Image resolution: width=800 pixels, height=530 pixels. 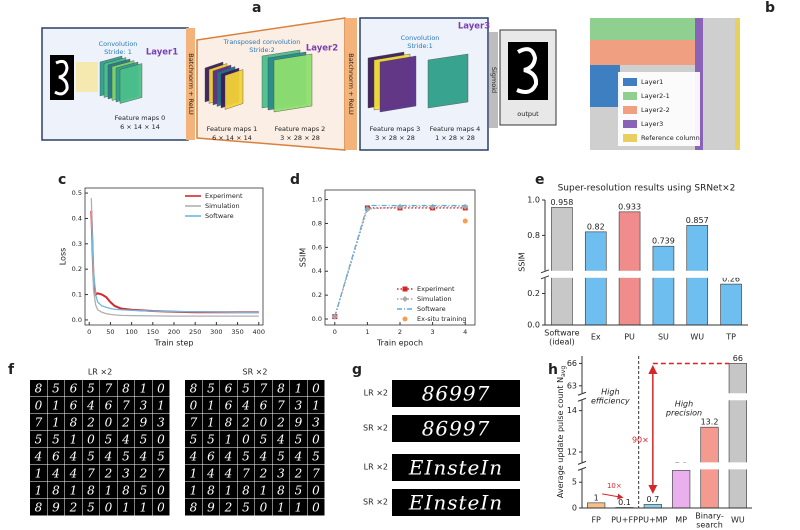 I want to click on map-name: Feature maps 3, so click(x=395, y=129).